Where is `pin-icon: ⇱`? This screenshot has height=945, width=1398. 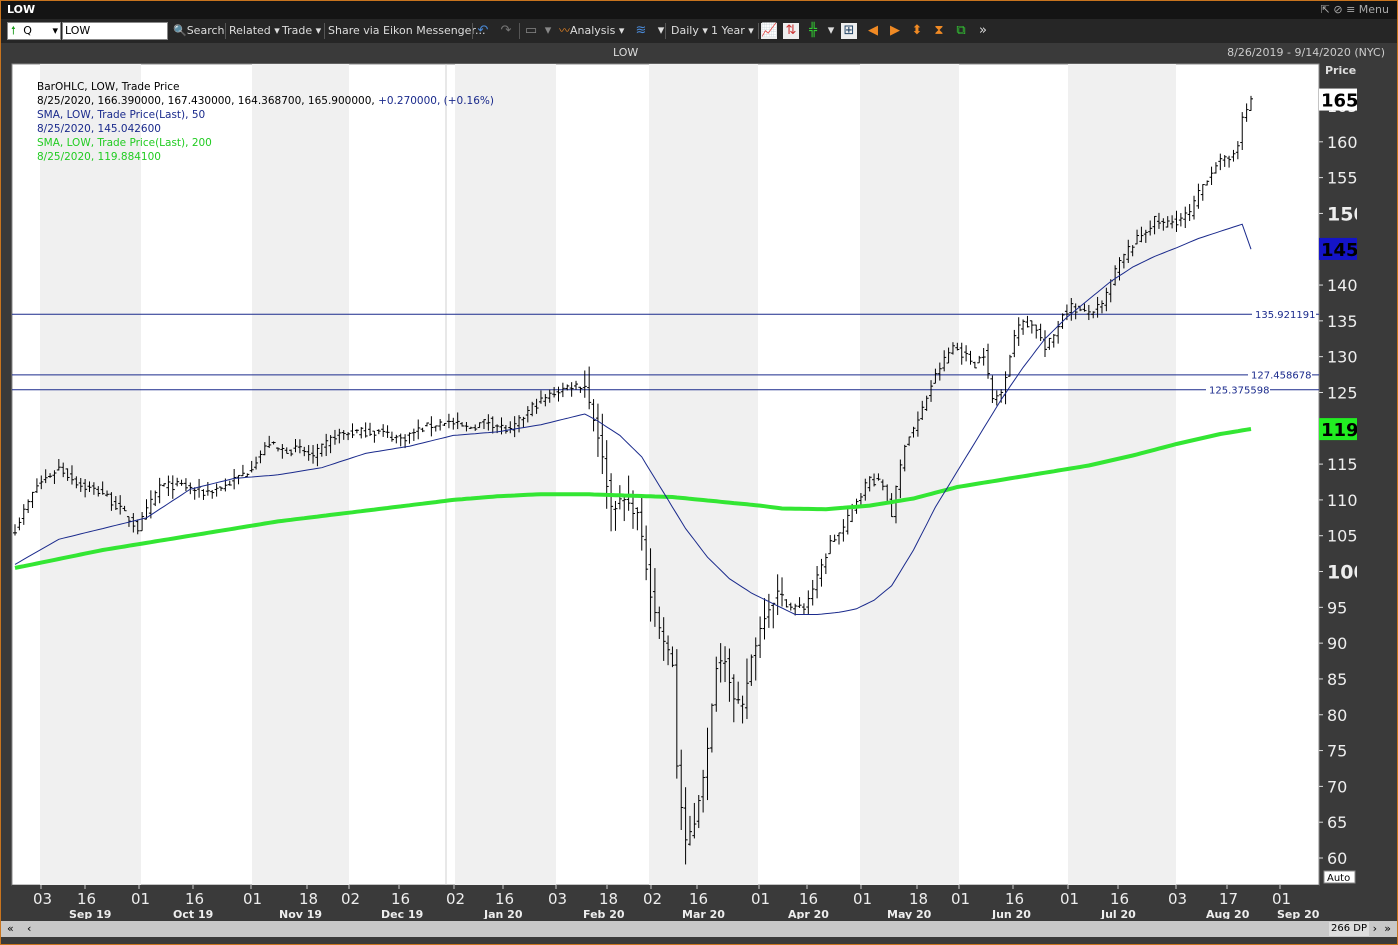 pin-icon: ⇱ is located at coordinates (1325, 9).